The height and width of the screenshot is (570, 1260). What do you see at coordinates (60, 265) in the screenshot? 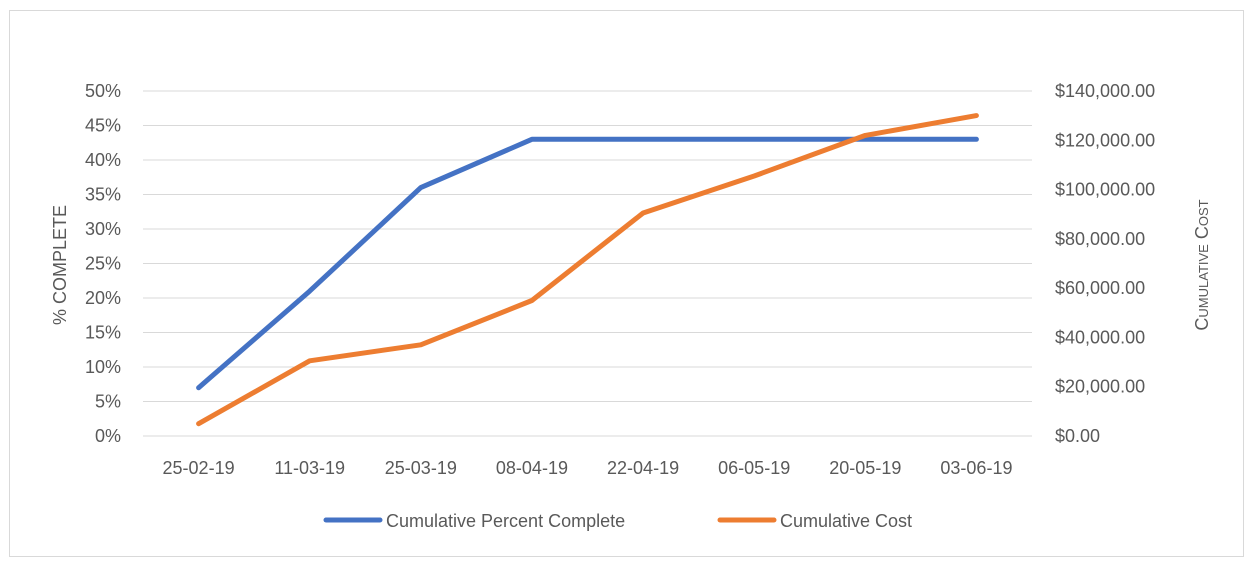
I see `left-axis-title: % COMPLETE` at bounding box center [60, 265].